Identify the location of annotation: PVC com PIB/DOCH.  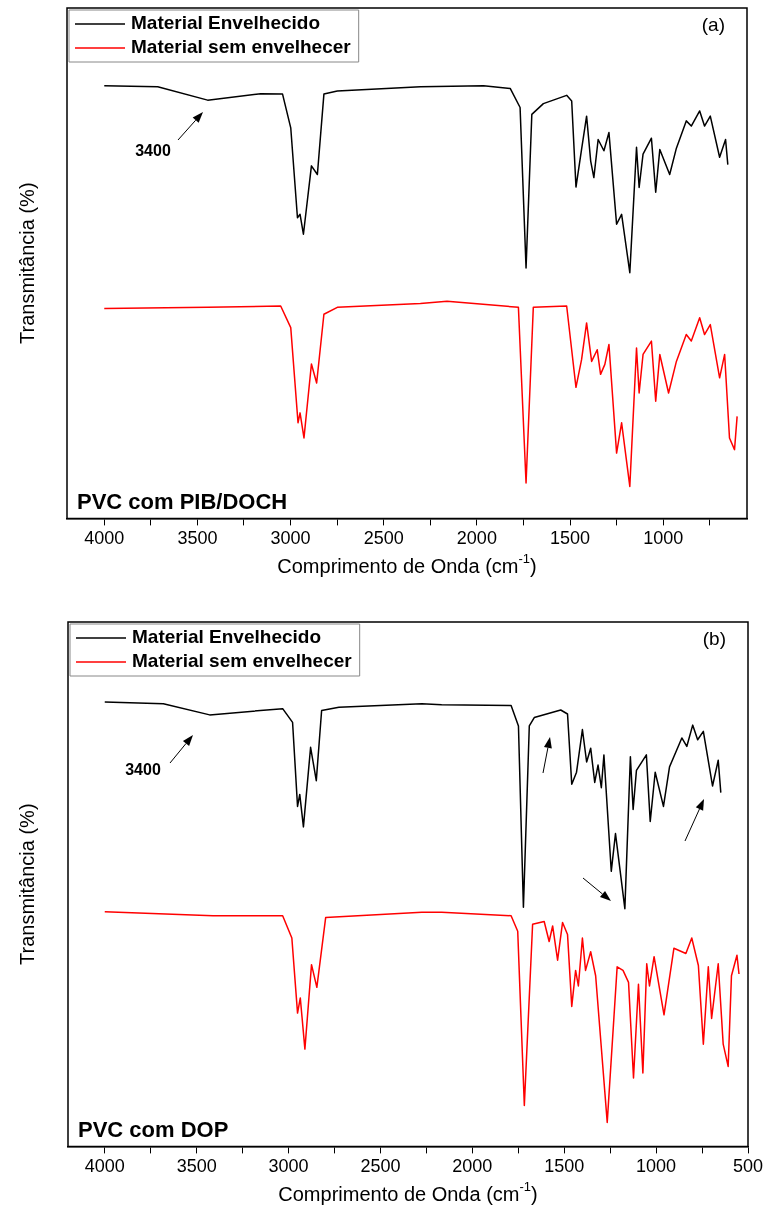
(182, 502).